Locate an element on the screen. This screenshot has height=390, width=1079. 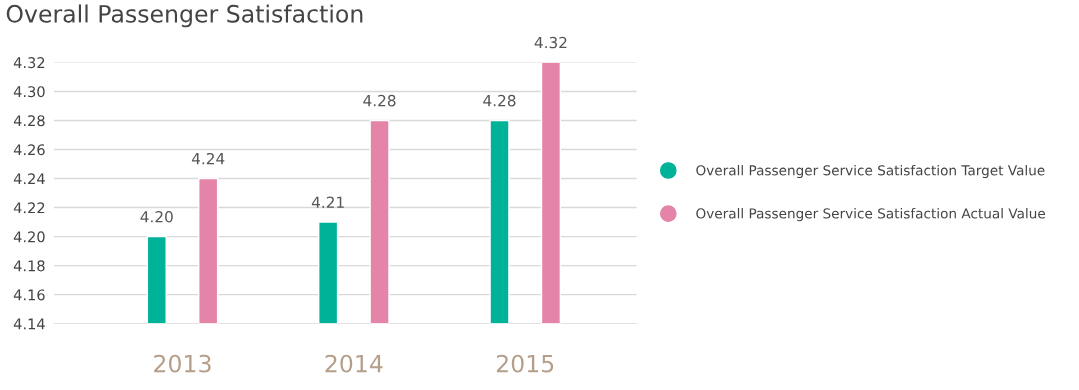
x-tick-label: 2014 is located at coordinates (354, 363).